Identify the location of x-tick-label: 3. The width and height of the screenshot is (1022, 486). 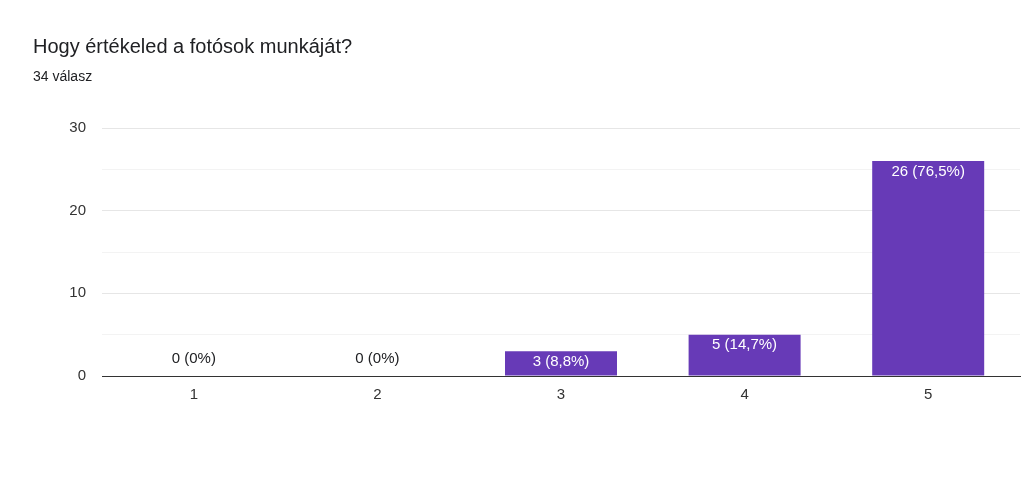
(561, 394).